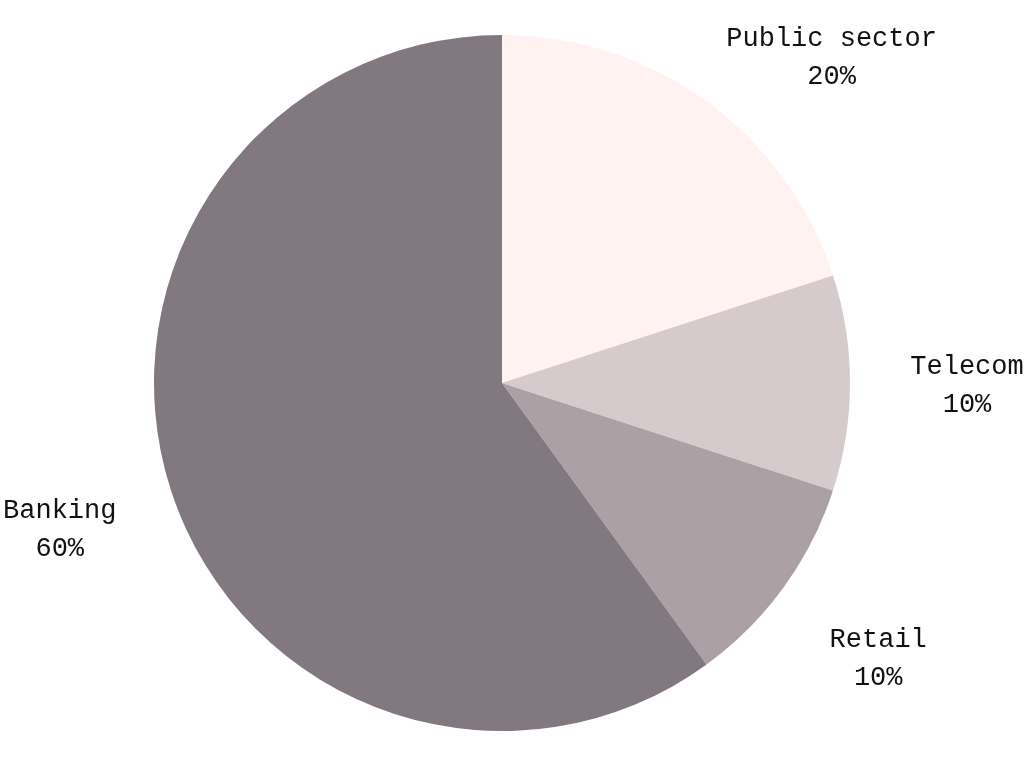 This screenshot has width=1024, height=768. Describe the element at coordinates (878, 640) in the screenshot. I see `slice-label: Retail` at that location.